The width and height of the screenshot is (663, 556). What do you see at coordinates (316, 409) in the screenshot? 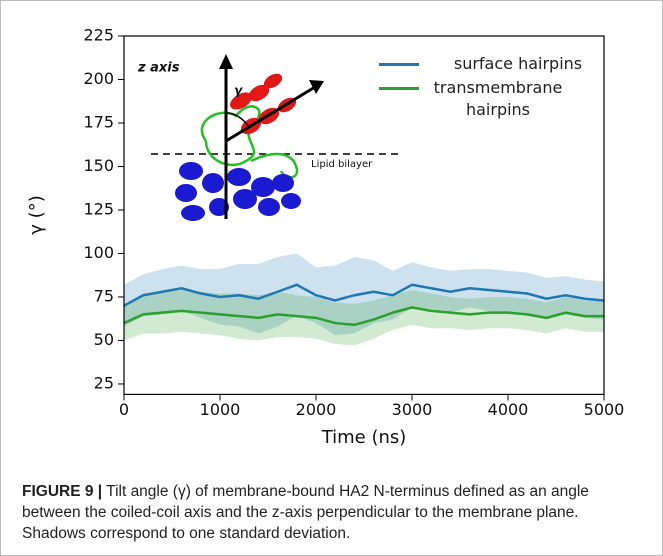
I see `x-tick-label: 2000` at bounding box center [316, 409].